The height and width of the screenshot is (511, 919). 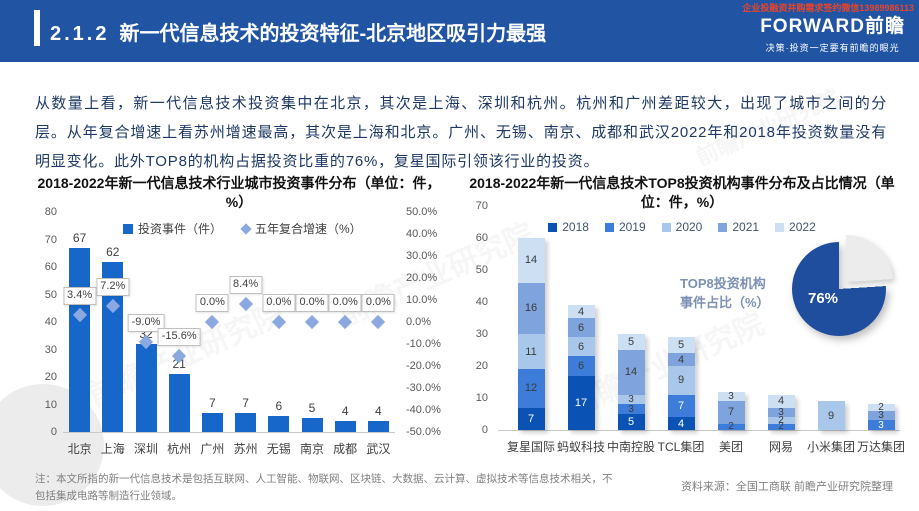 I want to click on bar-segment: 14, so click(x=531, y=260).